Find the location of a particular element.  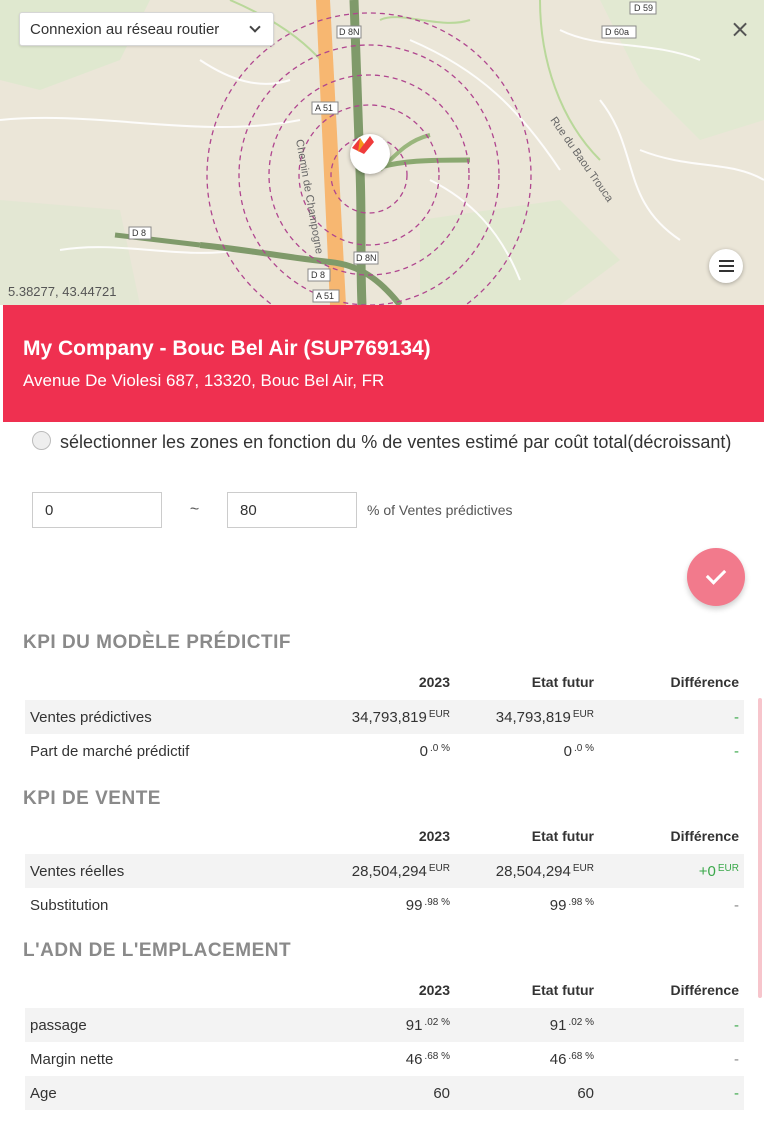

table-row: passage 91.02 % 91.02 % - is located at coordinates (384, 1025).